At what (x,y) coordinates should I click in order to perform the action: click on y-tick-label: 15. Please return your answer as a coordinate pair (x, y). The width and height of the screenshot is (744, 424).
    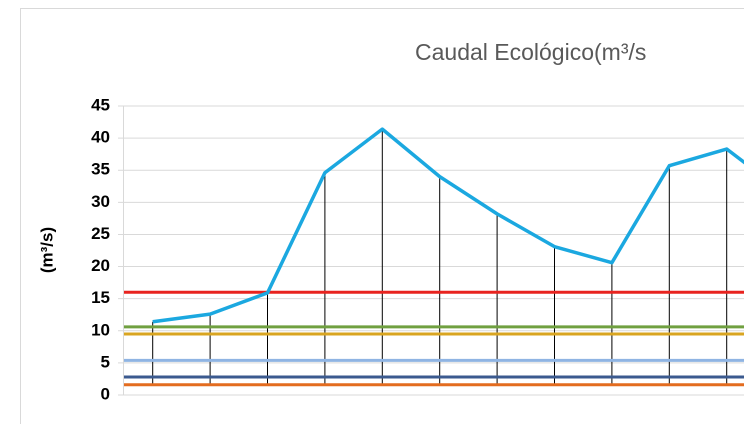
    Looking at the image, I should click on (100, 297).